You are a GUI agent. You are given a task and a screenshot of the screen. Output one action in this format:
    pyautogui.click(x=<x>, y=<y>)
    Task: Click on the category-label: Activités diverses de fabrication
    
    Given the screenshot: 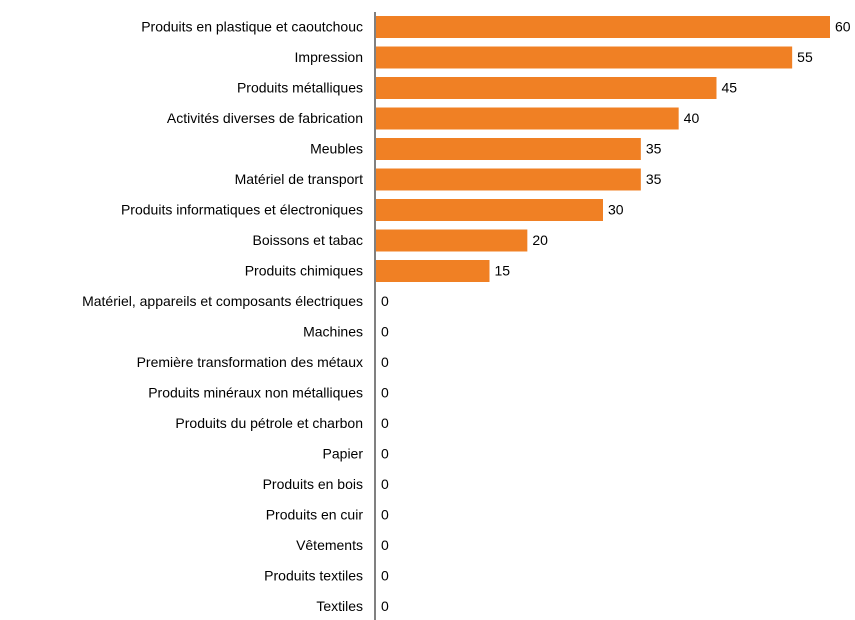 What is the action you would take?
    pyautogui.click(x=265, y=118)
    